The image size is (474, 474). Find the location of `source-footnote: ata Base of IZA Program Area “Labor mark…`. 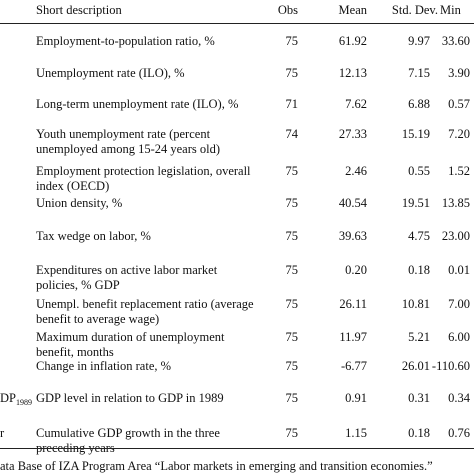

source-footnote: ata Base of IZA Program Area “Labor mark… is located at coordinates (216, 466).